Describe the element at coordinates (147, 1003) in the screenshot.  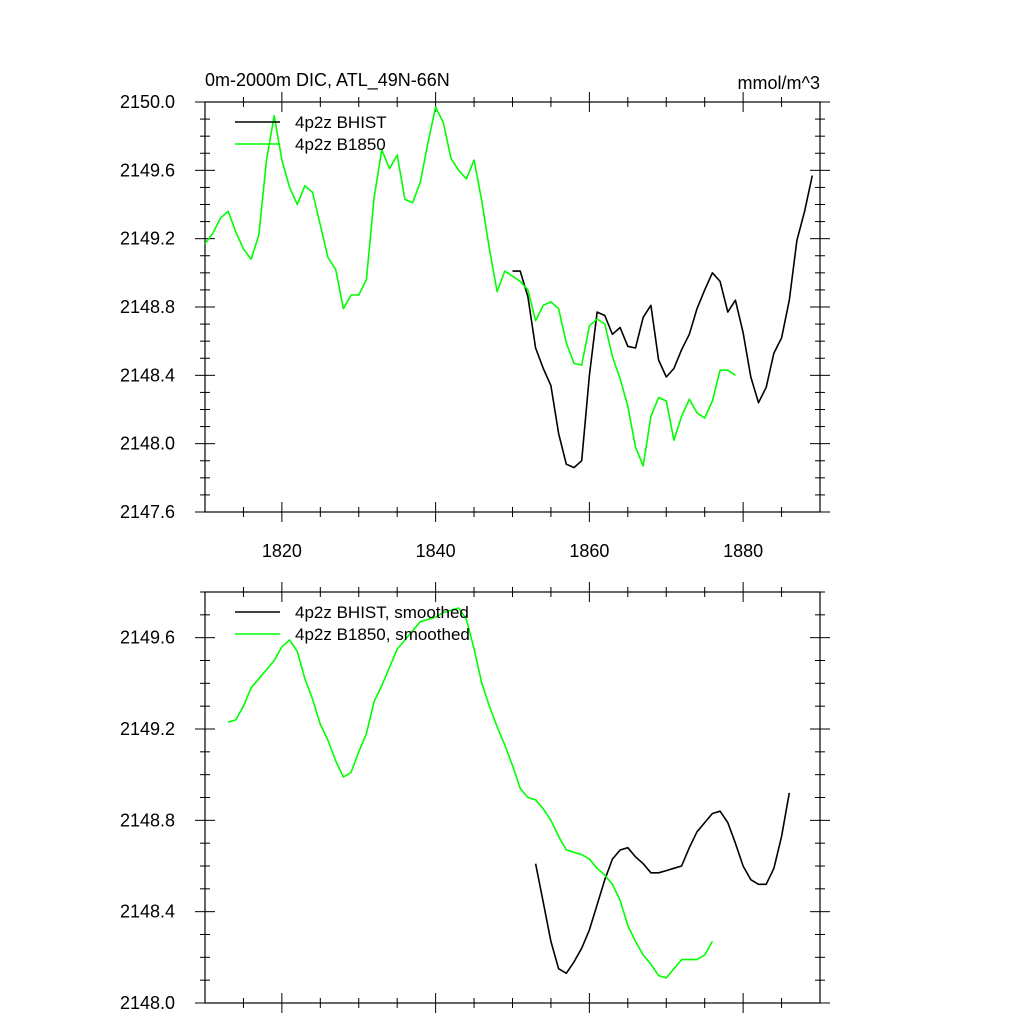
I see `bottom-y-tick-label: 2148.0` at that location.